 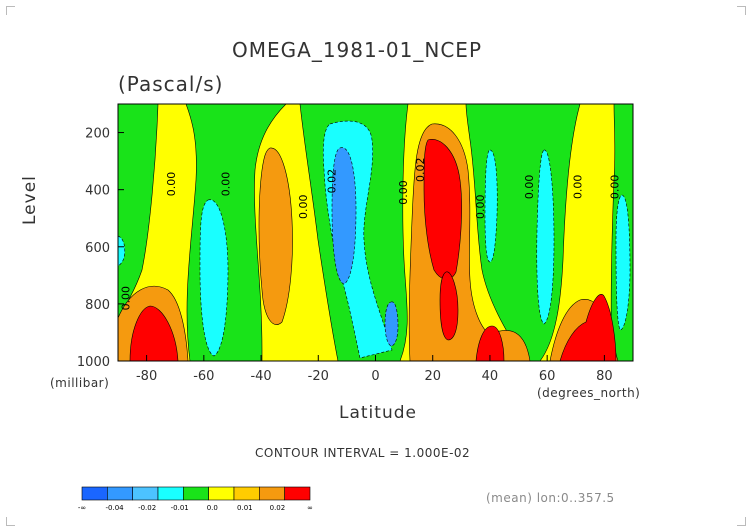 I want to click on y-axis-units: (millibar), so click(x=80, y=383).